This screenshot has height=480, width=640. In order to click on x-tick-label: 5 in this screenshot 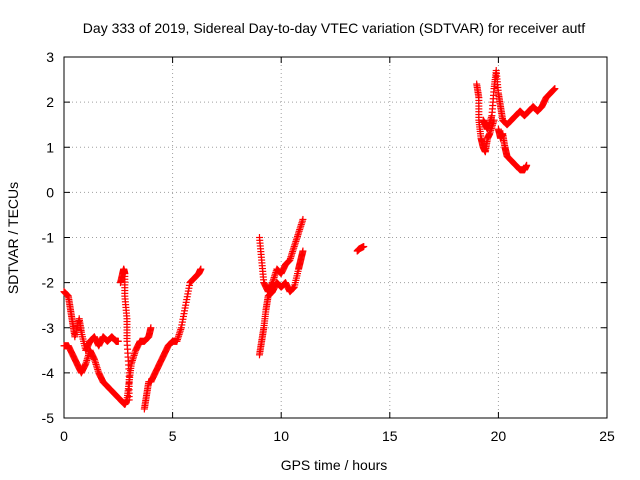, I will do `click(173, 436)`.